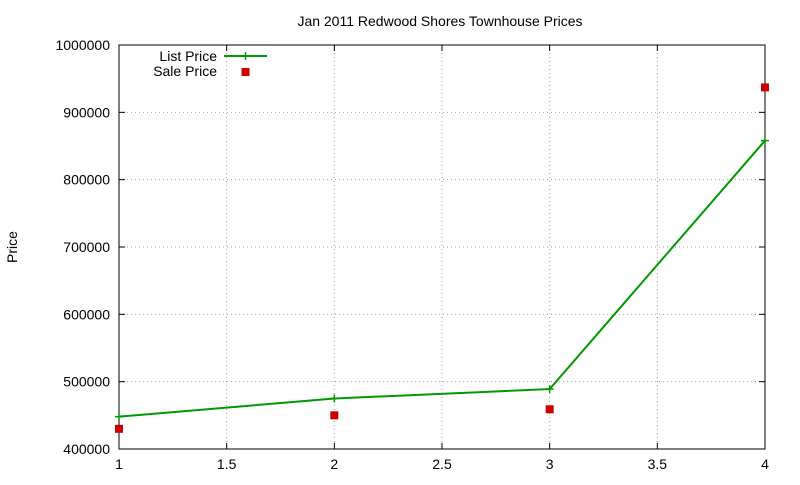 This screenshot has width=800, height=485. Describe the element at coordinates (82, 45) in the screenshot. I see `y-tick-label: 1000000` at that location.